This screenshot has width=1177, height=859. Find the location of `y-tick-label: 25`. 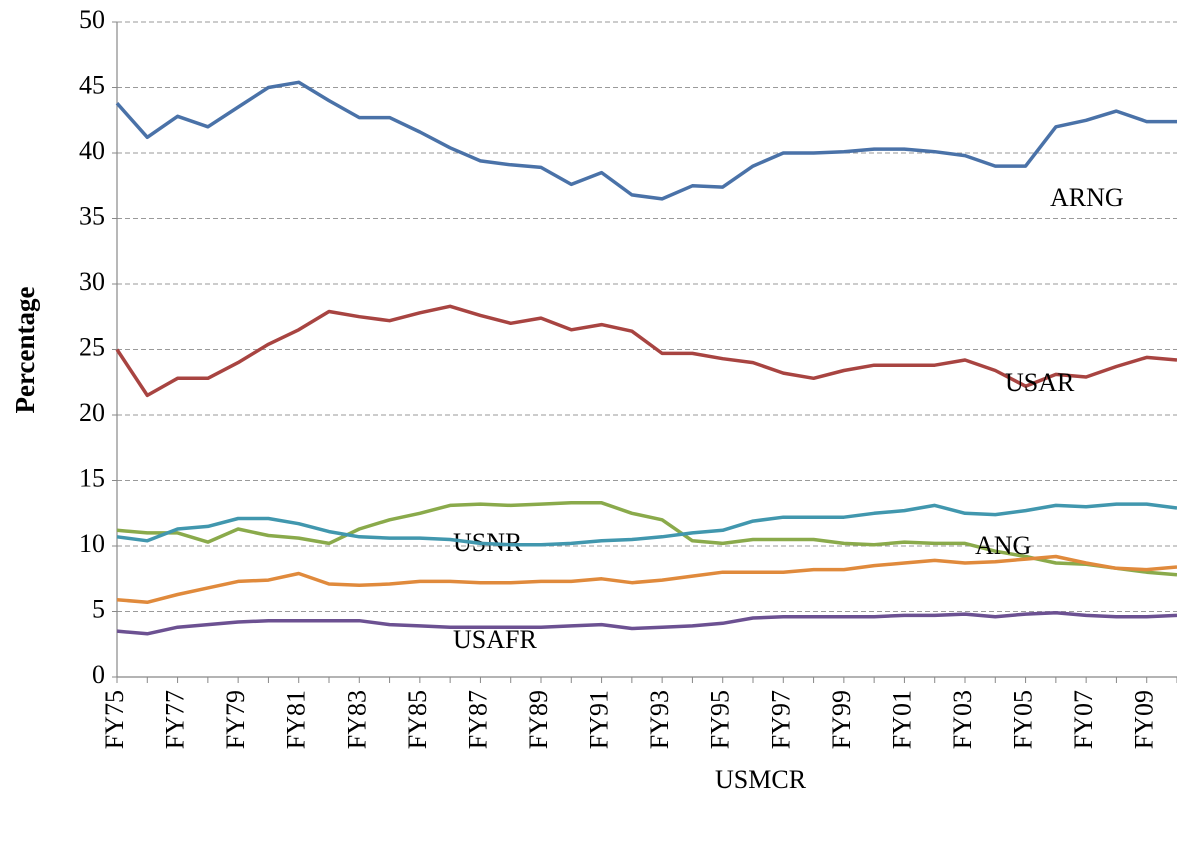

y-tick-label: 25 is located at coordinates (92, 346).